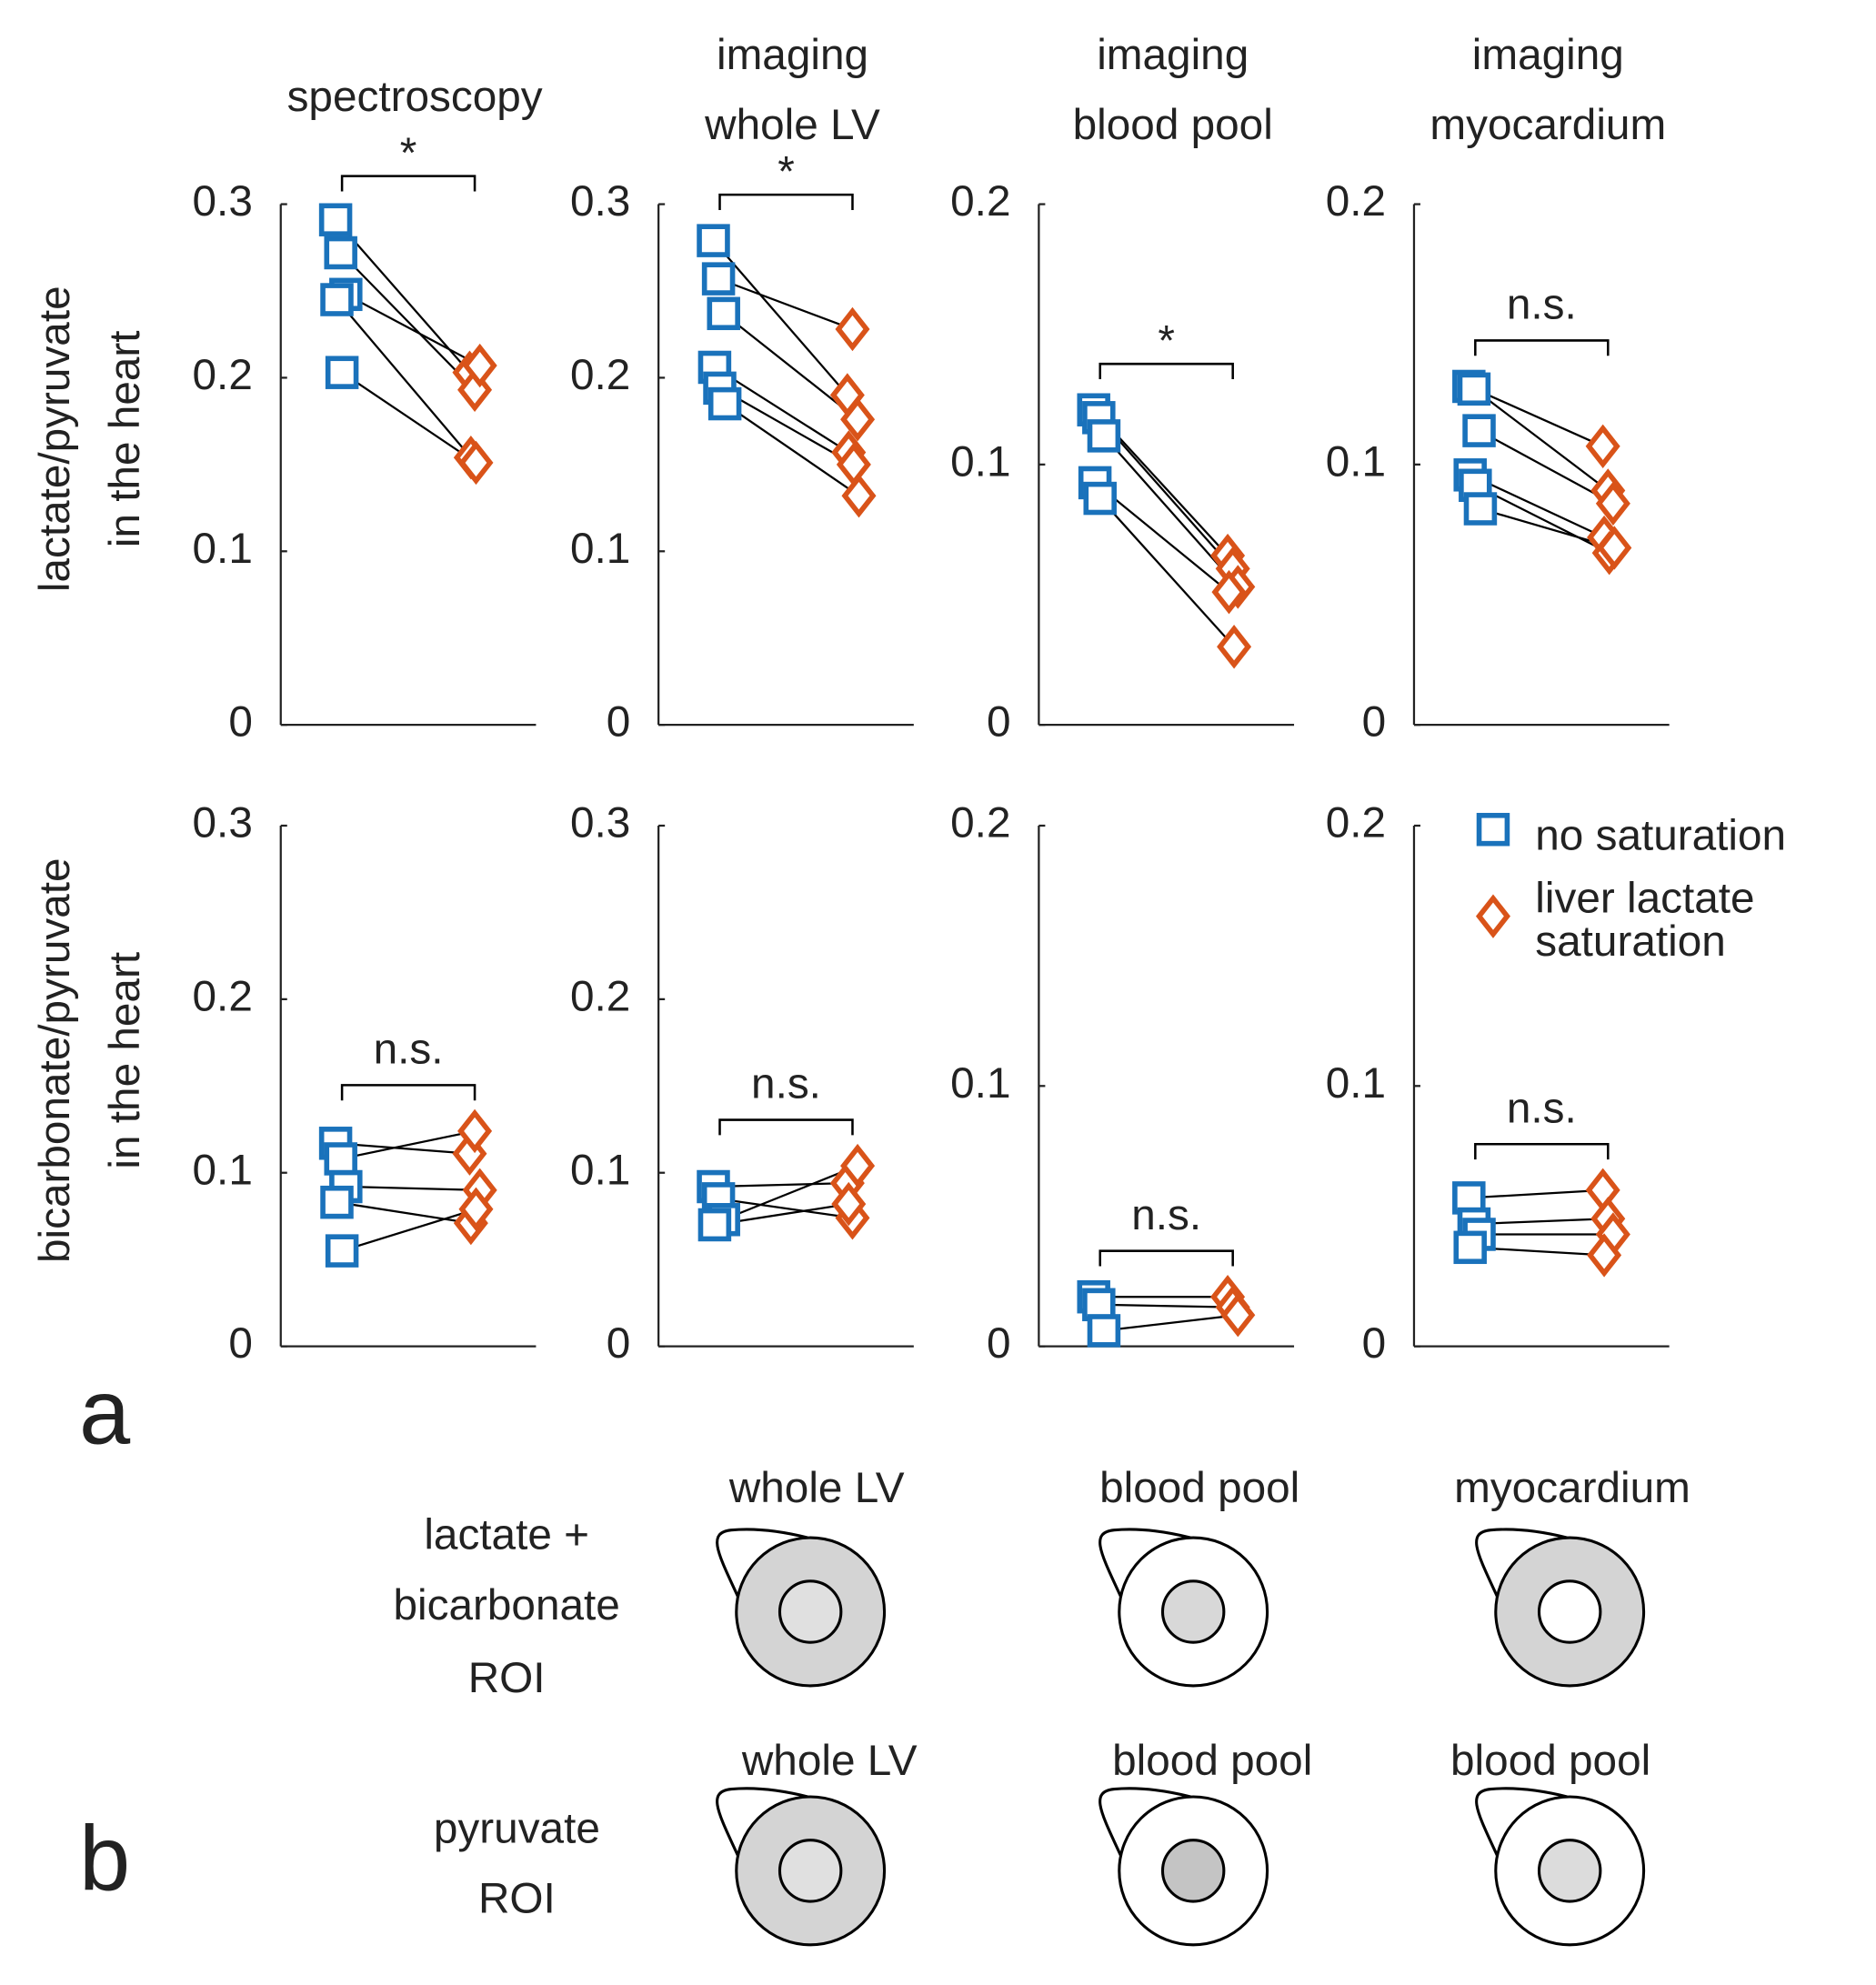 Image resolution: width=1876 pixels, height=1985 pixels. Describe the element at coordinates (507, 1535) in the screenshot. I see `row-label: lactate +` at that location.